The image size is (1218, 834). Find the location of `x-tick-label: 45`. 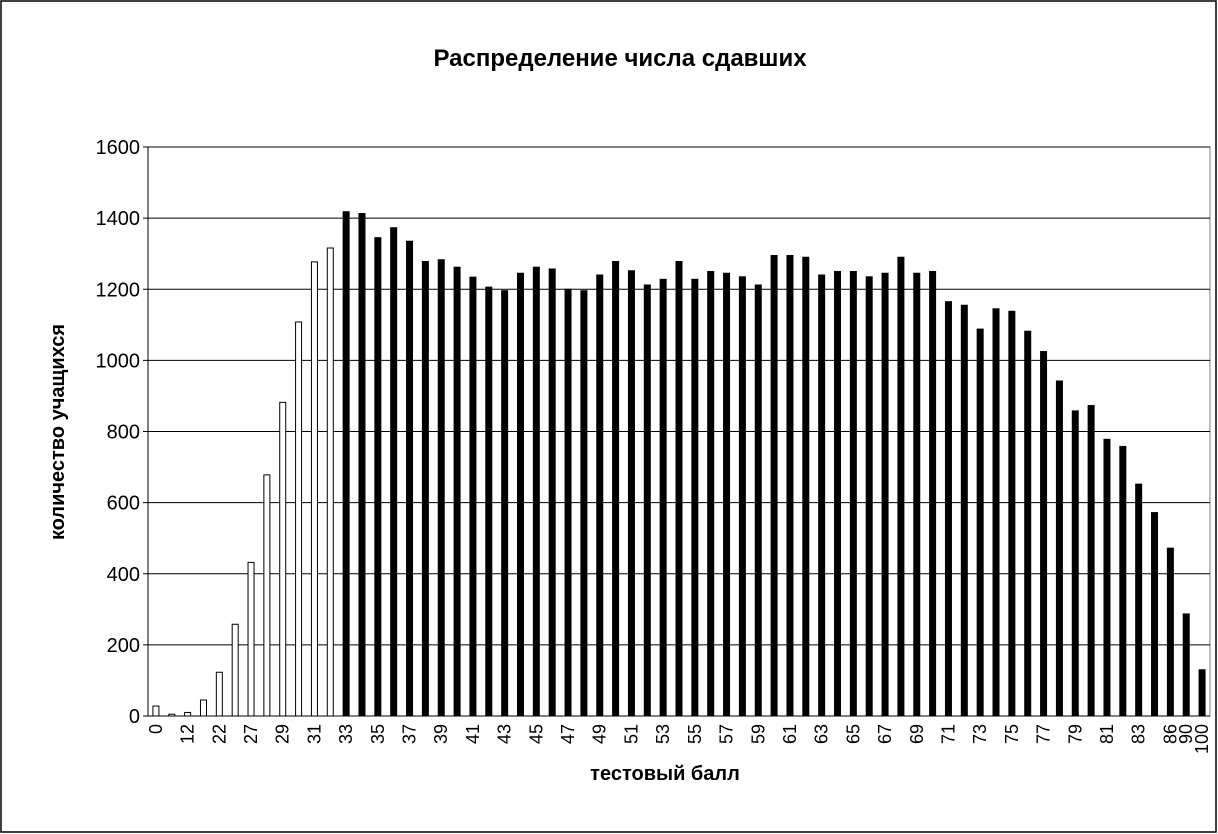

x-tick-label: 45 is located at coordinates (536, 734).